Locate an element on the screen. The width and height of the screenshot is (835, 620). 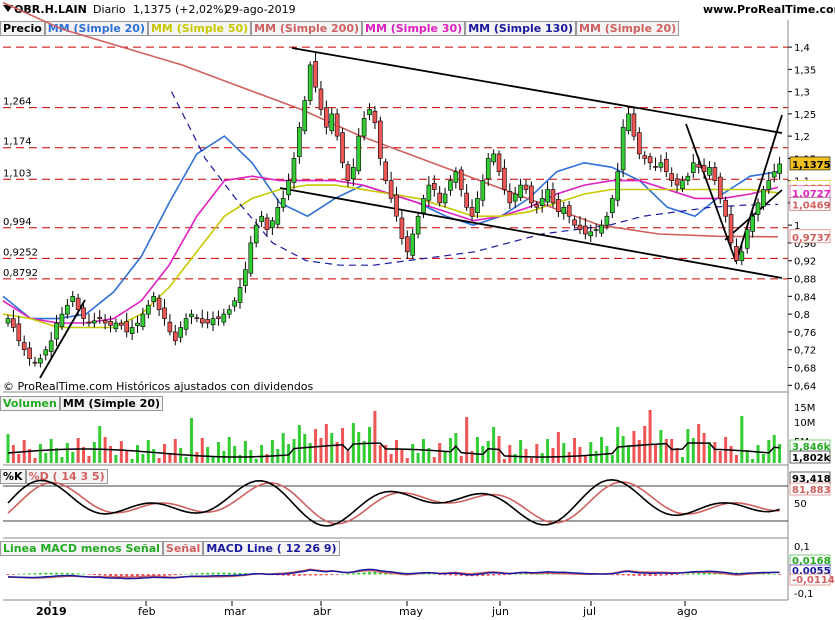
price-tick-label: 0,68 is located at coordinates (805, 369).